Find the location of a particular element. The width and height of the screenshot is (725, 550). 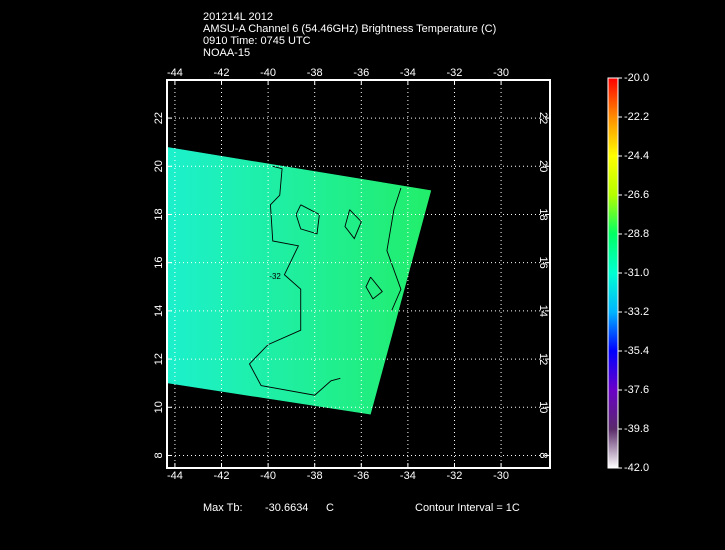

colorbar-label: -35.4 is located at coordinates (636, 351).